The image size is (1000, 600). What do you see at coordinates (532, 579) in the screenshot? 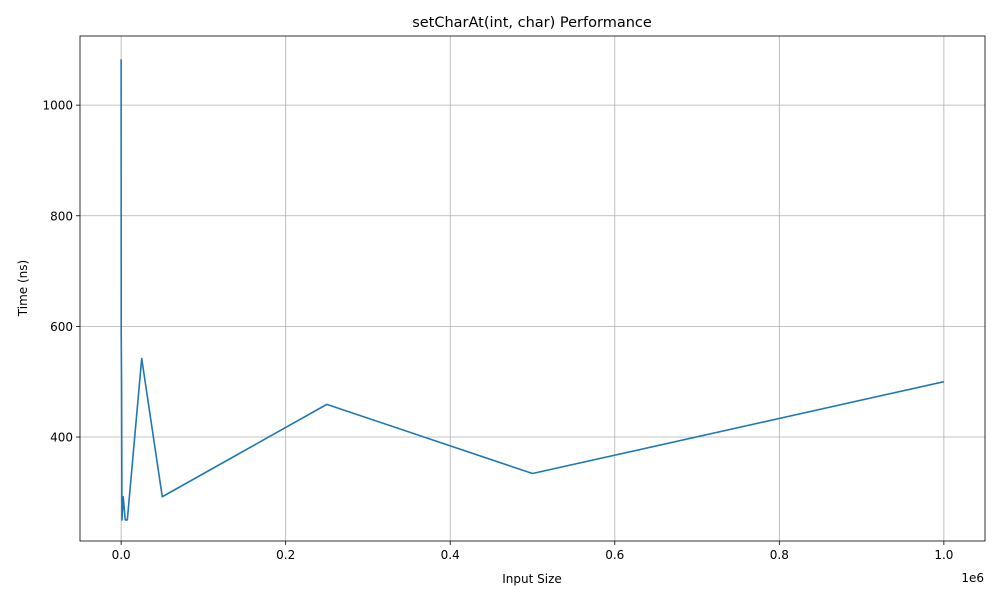
I see `x-axis-label: Input Size` at bounding box center [532, 579].